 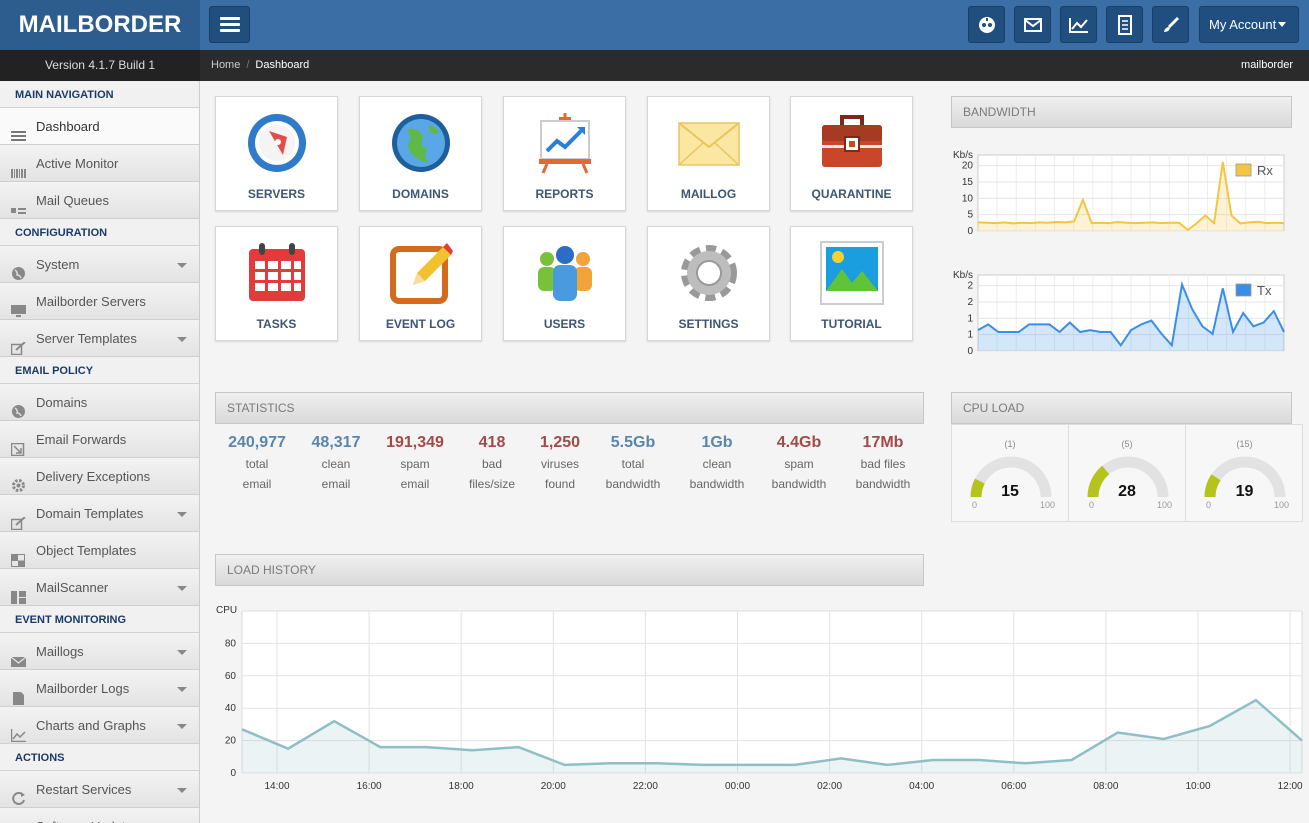 What do you see at coordinates (91, 725) in the screenshot?
I see `sidebar-item-label: Charts and Graphs` at bounding box center [91, 725].